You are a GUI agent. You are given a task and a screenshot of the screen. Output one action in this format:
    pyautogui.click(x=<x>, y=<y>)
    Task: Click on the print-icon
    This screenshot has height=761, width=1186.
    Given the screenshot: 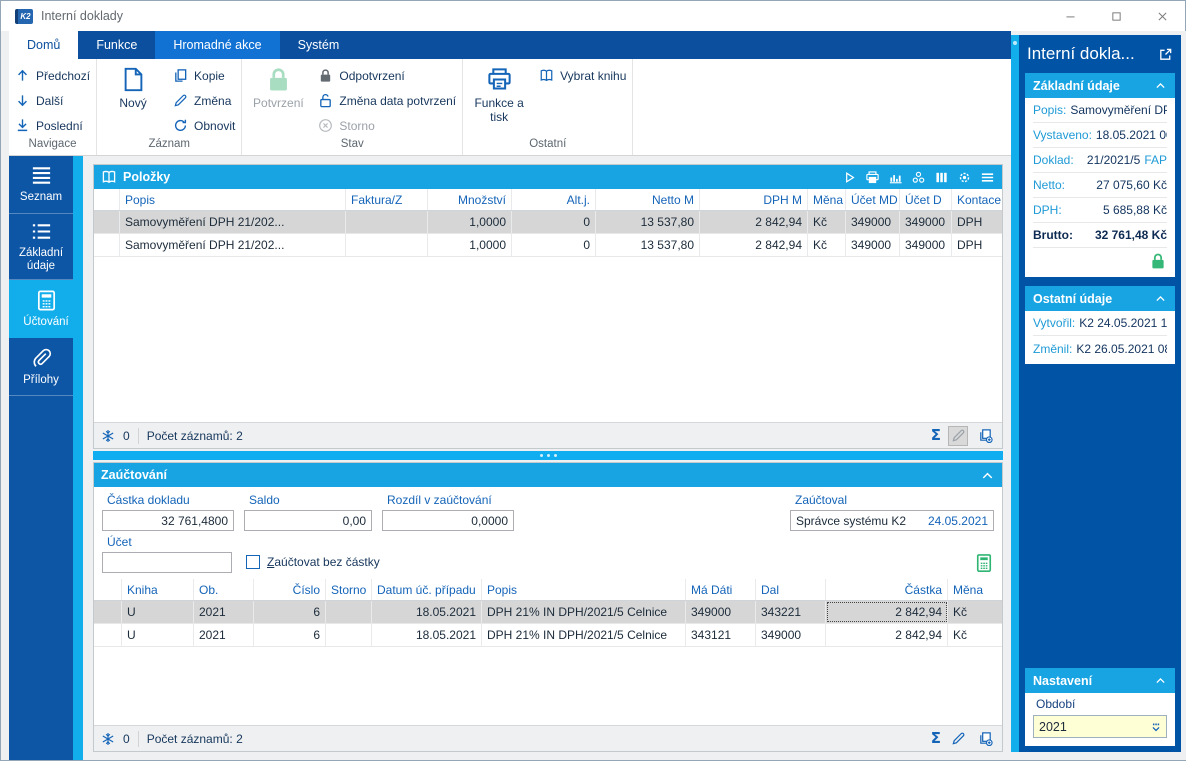 What is the action you would take?
    pyautogui.click(x=872, y=177)
    